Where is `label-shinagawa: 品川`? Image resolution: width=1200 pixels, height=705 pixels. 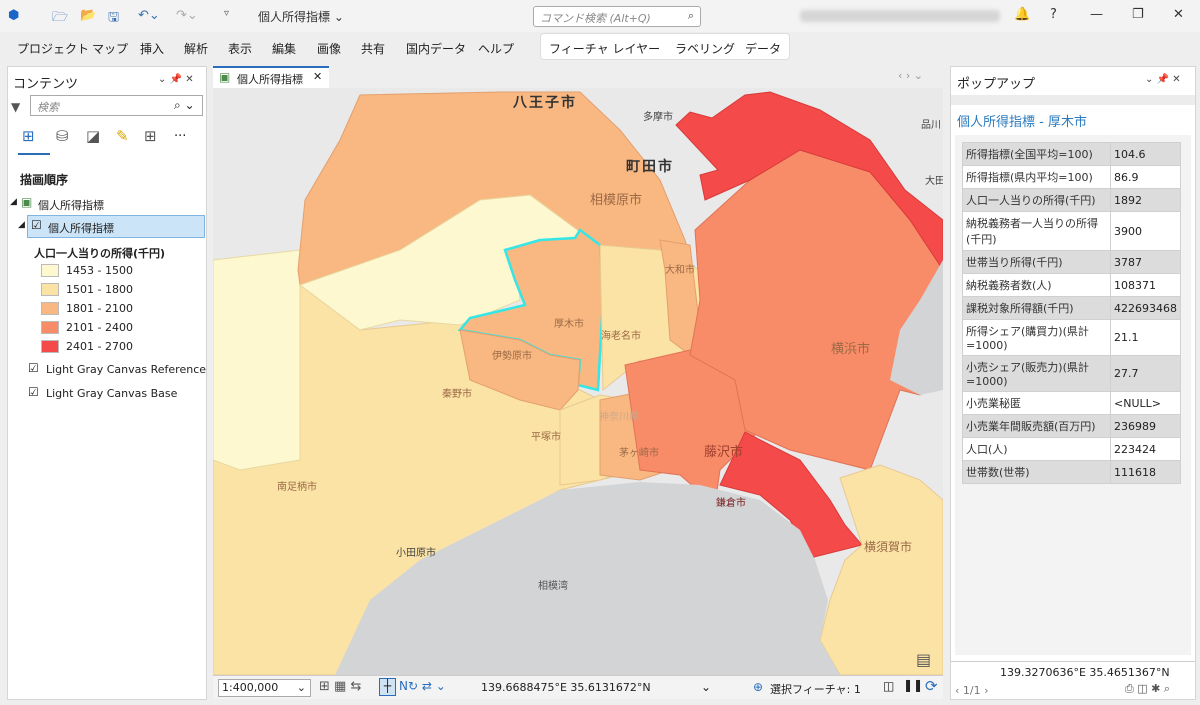 label-shinagawa: 品川 is located at coordinates (931, 125).